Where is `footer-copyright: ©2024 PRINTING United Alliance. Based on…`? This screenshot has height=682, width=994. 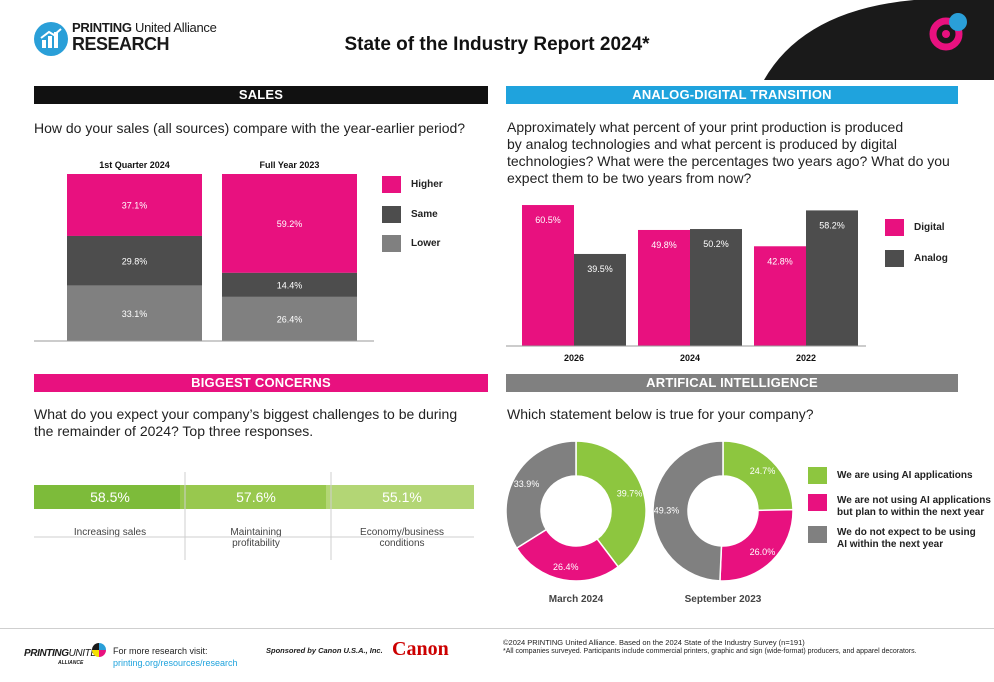
footer-copyright: ©2024 PRINTING United Alliance. Based on… is located at coordinates (654, 642).